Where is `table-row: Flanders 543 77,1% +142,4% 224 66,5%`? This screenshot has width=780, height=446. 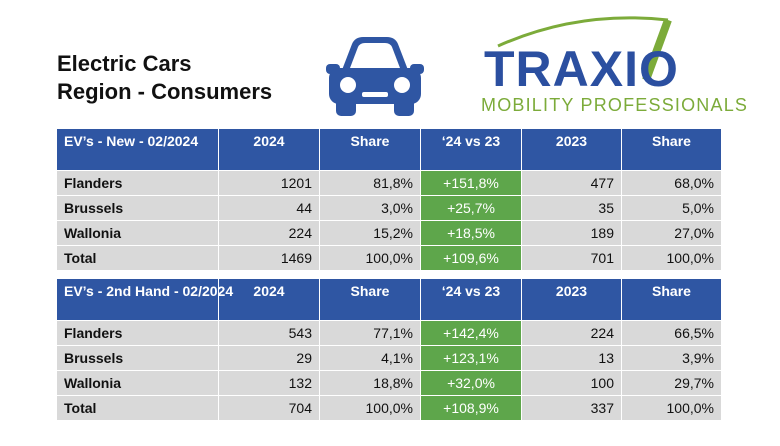
table-row: Flanders 543 77,1% +142,4% 224 66,5% is located at coordinates (389, 333).